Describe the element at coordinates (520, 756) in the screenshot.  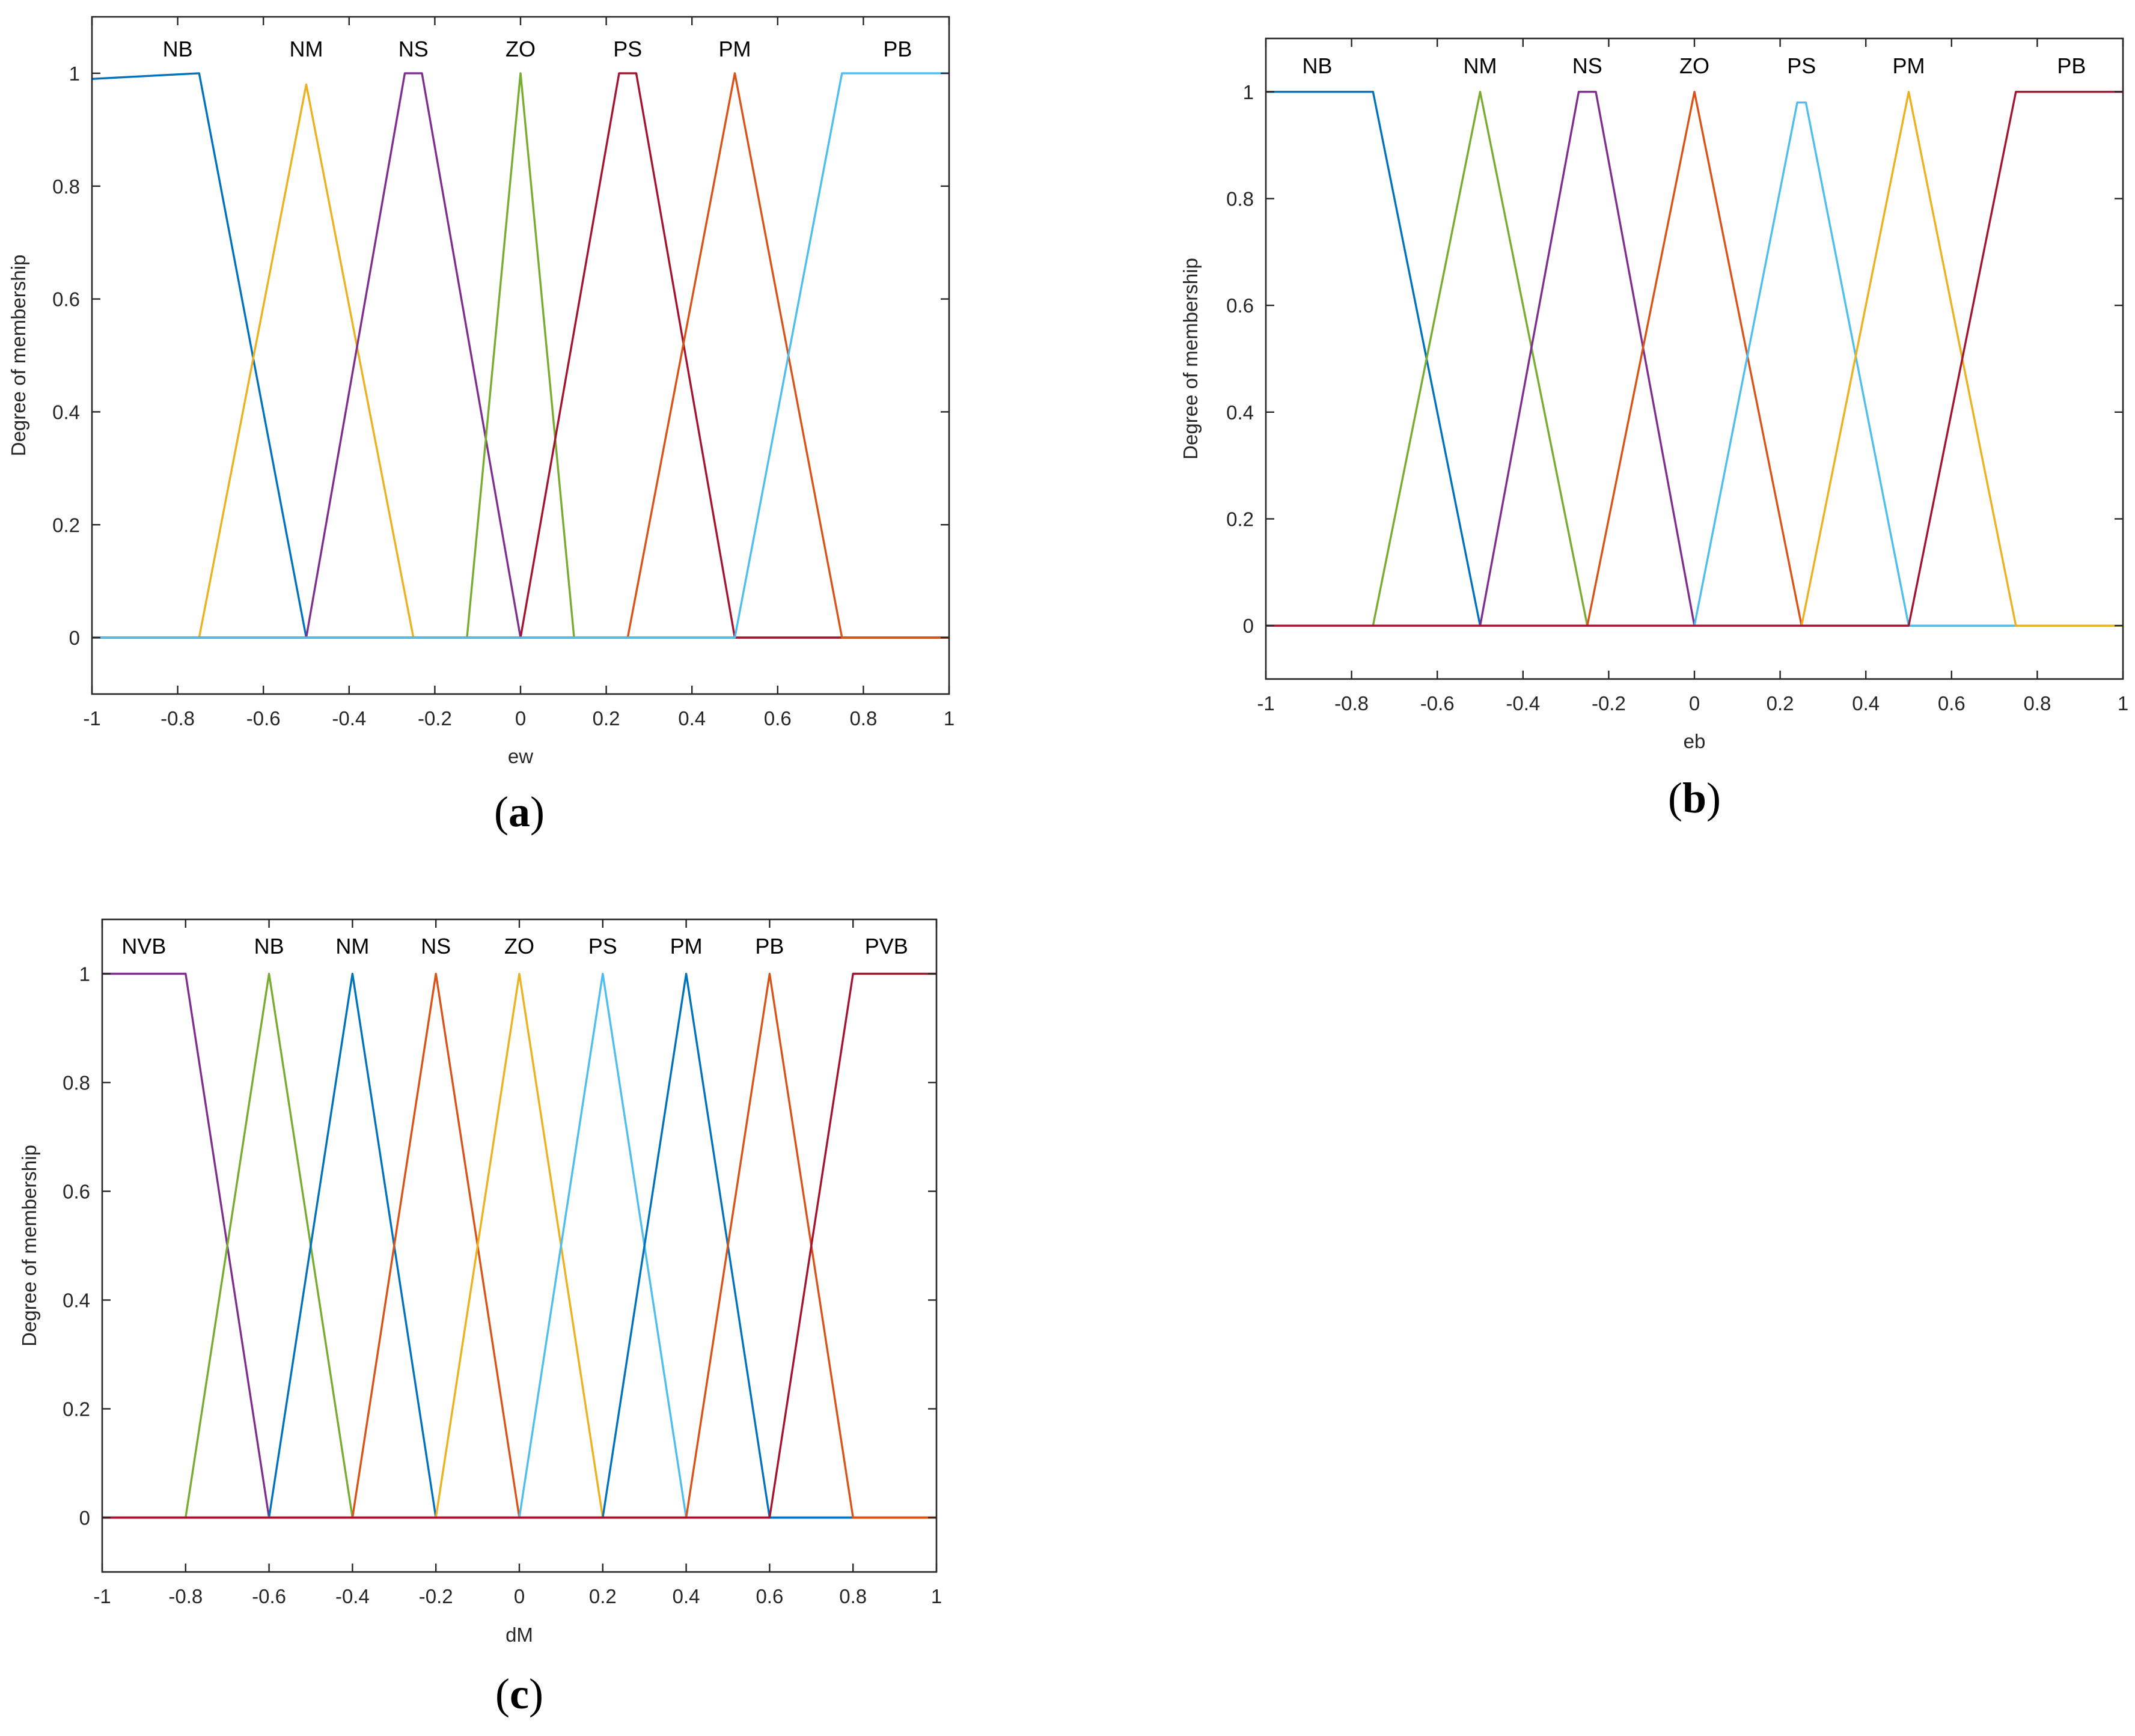
I see `x-axis-label: ew` at that location.